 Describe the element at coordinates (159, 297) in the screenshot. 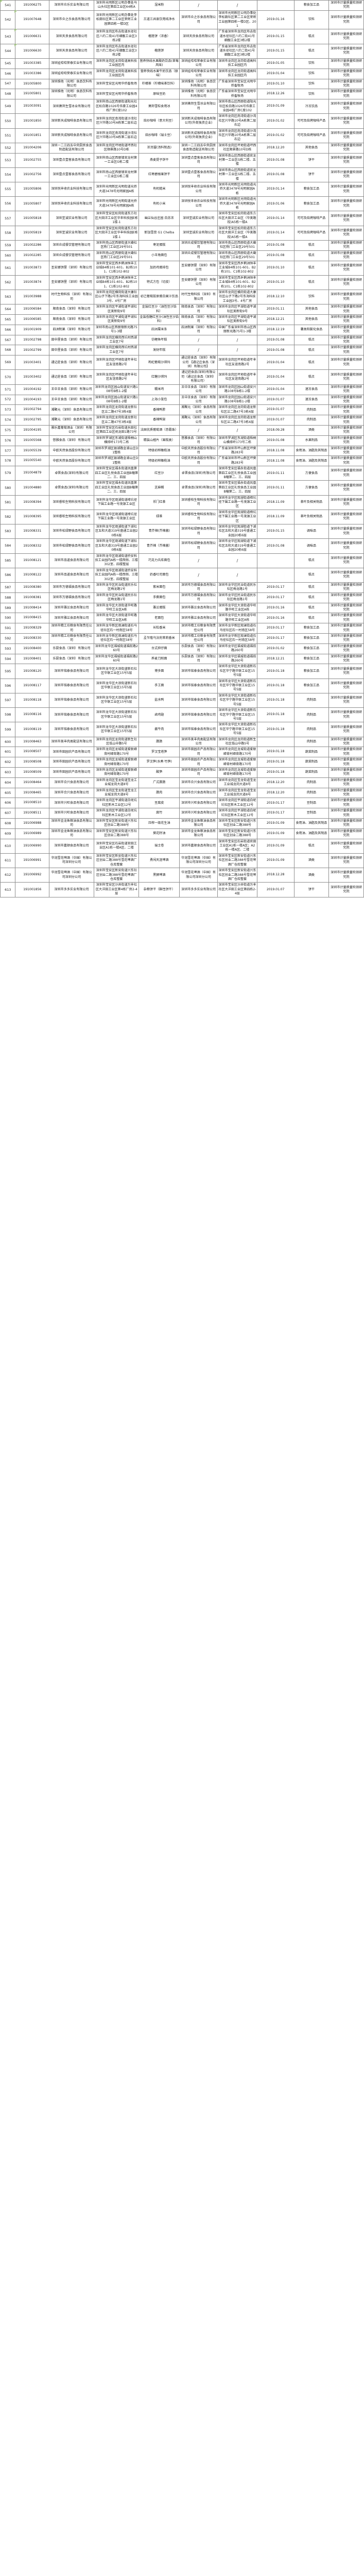

I see `food-name: 初己葡萄胶原蛋白果汁饮品` at that location.